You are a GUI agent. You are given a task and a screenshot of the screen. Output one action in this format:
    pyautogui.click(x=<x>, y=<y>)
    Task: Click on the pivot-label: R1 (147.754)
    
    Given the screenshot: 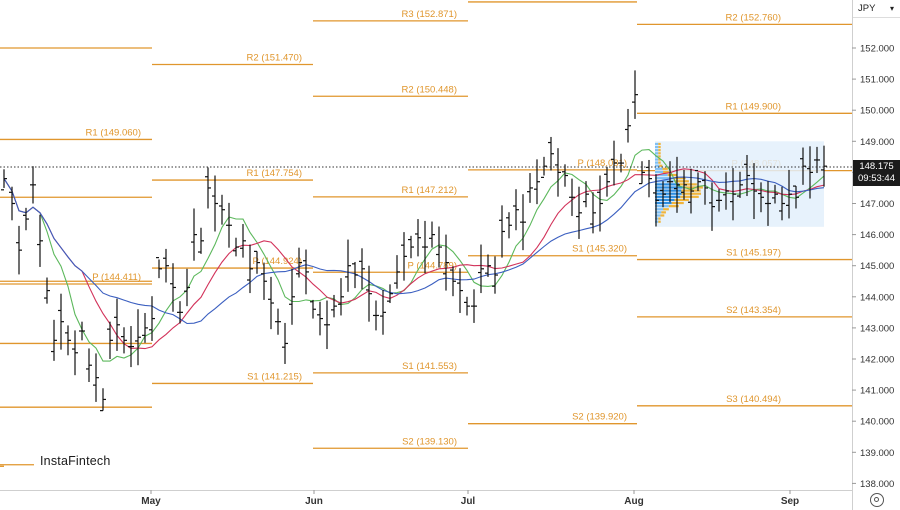 What is the action you would take?
    pyautogui.click(x=274, y=173)
    